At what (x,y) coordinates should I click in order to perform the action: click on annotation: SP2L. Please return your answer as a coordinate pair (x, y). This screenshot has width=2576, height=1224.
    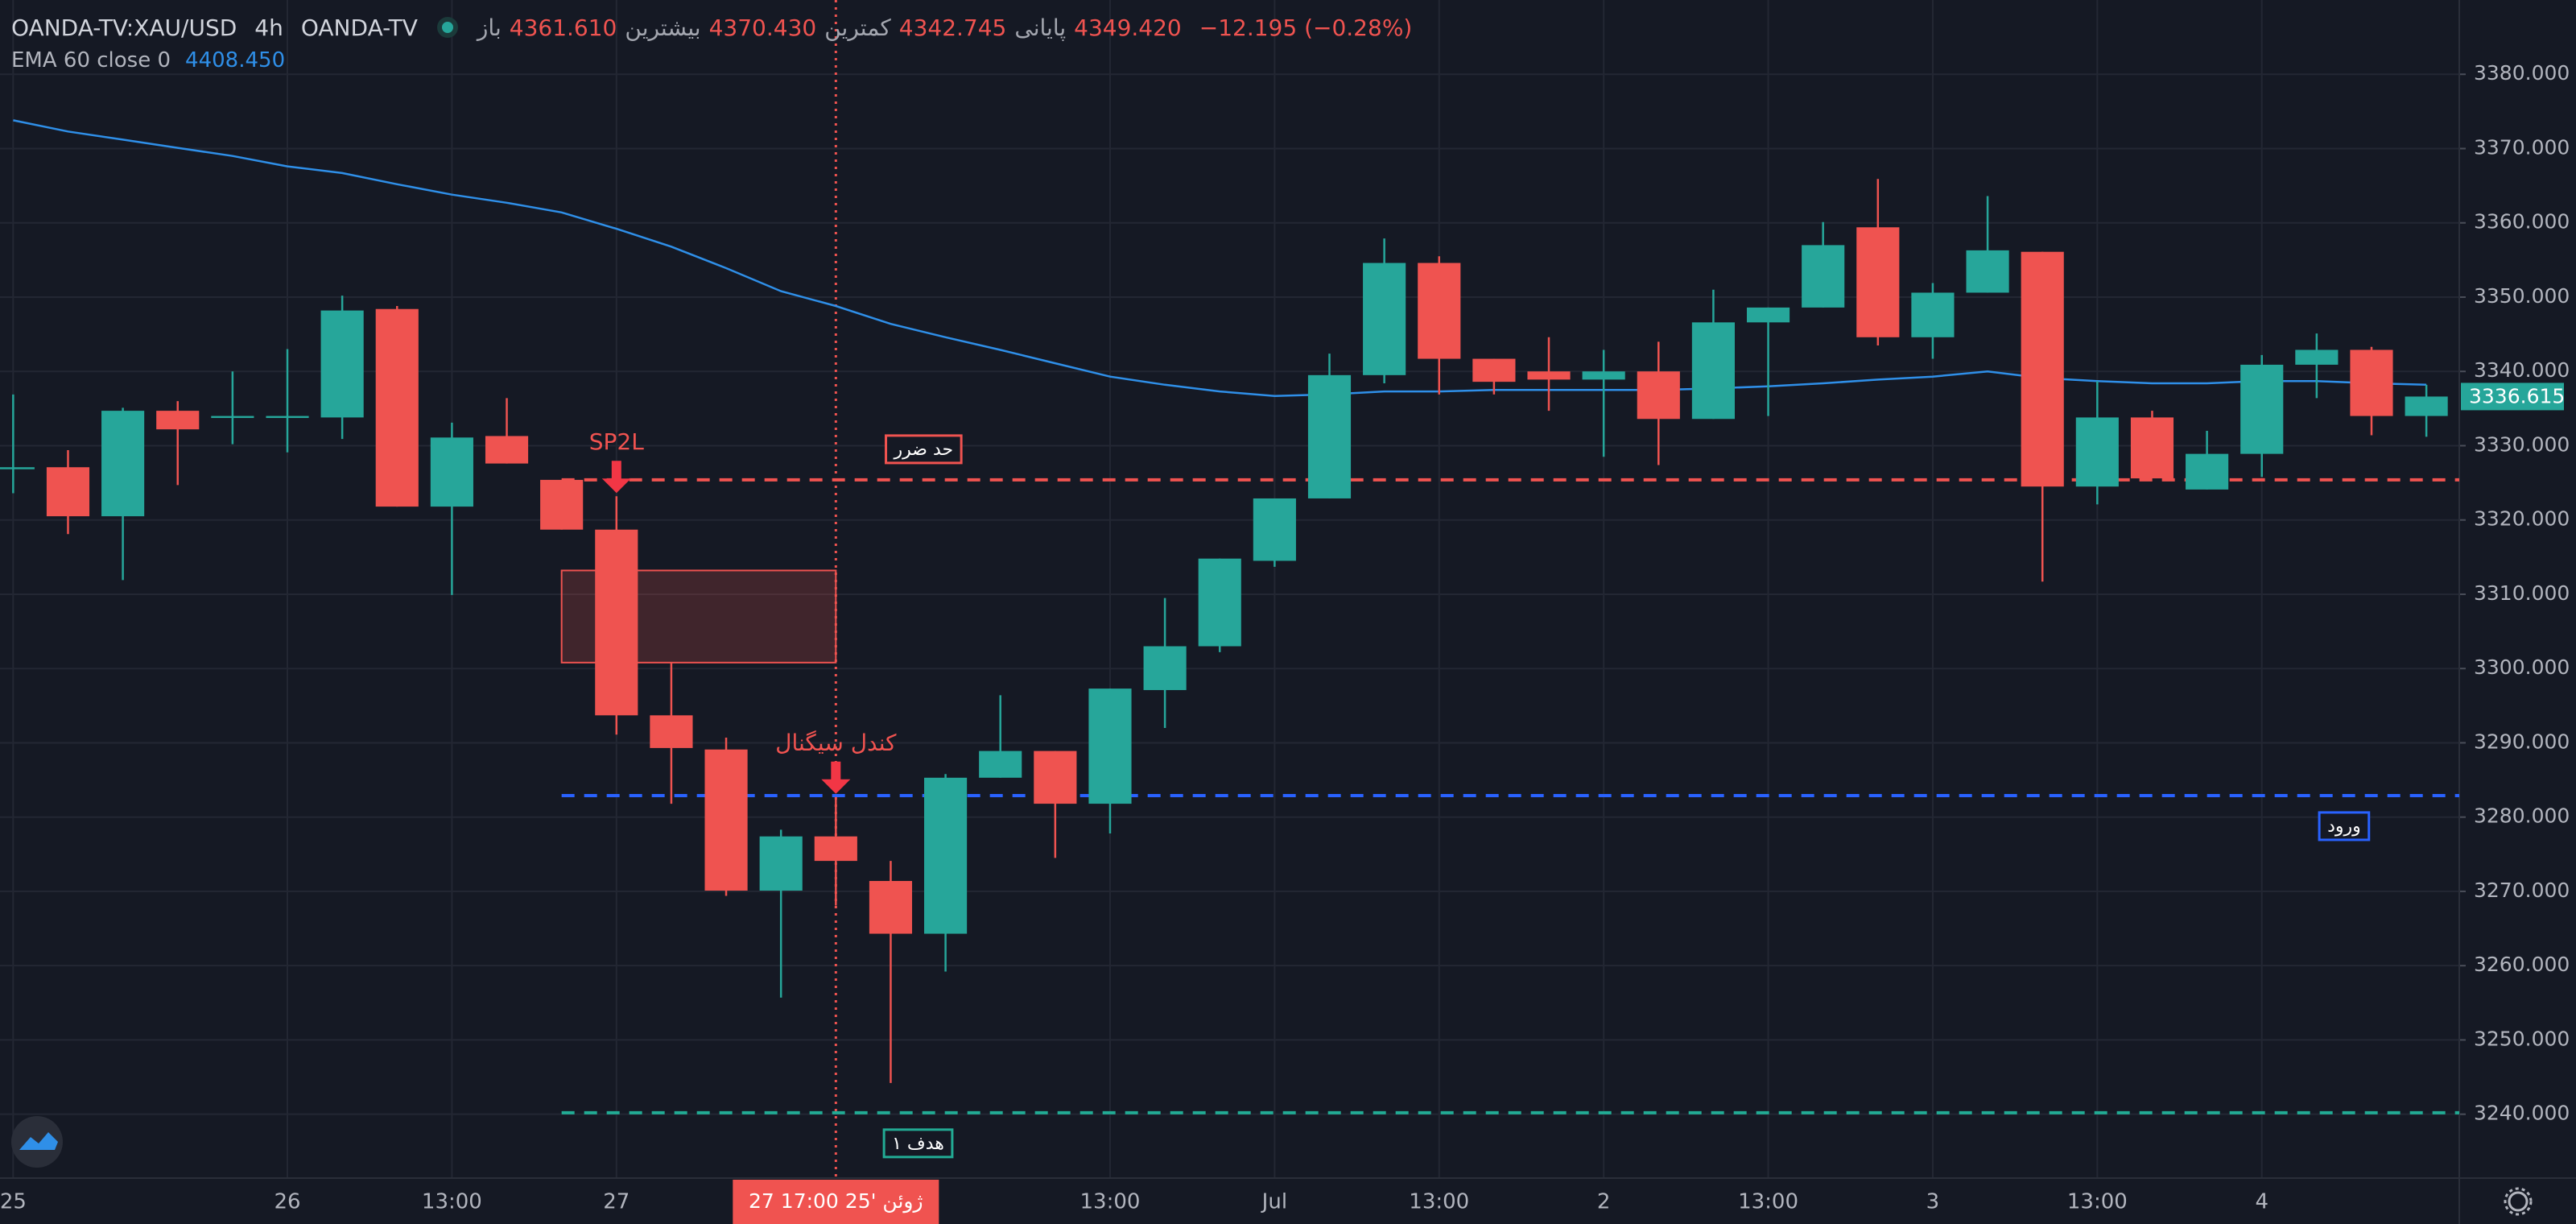
    Looking at the image, I should click on (616, 441).